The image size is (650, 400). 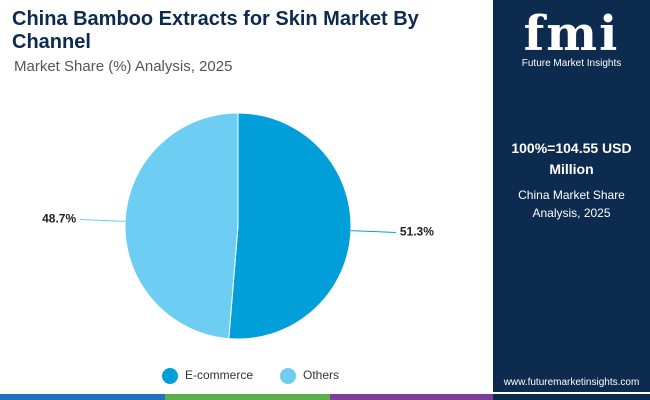 I want to click on chart-subtitle: Market Share (%) Analysis, 2025, so click(x=123, y=66).